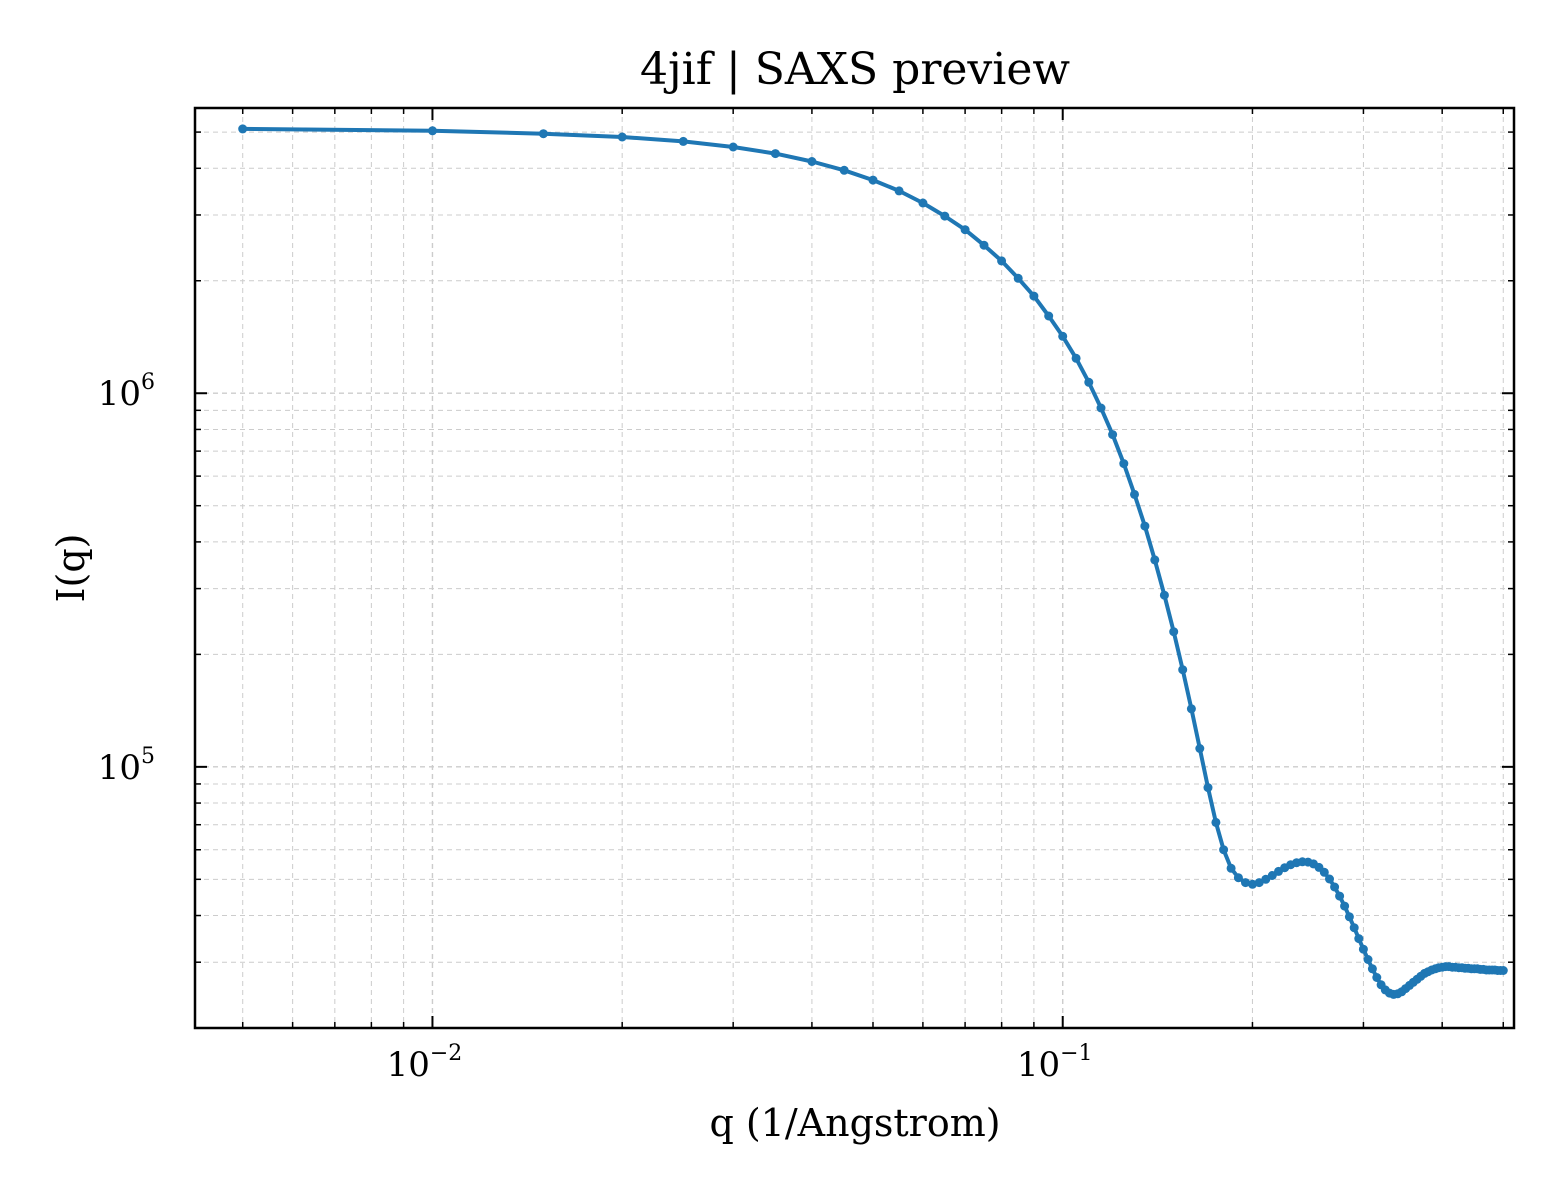 The height and width of the screenshot is (1200, 1560). Describe the element at coordinates (71, 568) in the screenshot. I see `y-axis-label: I(q)` at that location.